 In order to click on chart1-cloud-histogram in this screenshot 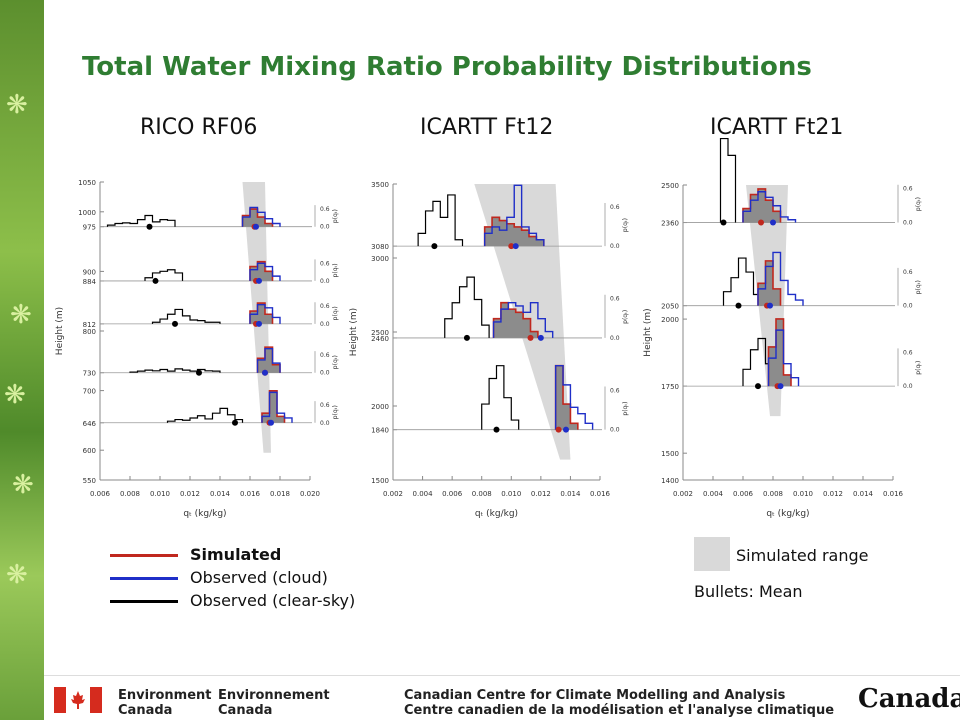, I will do `click(523, 320)`.